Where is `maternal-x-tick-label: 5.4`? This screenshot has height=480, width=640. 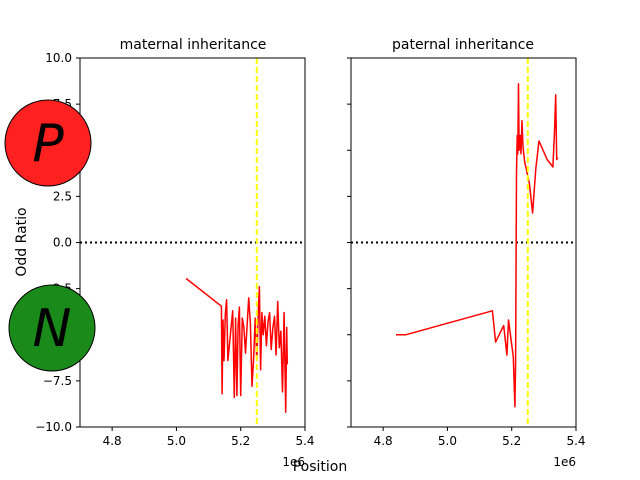
maternal-x-tick-label: 5.4 is located at coordinates (304, 441).